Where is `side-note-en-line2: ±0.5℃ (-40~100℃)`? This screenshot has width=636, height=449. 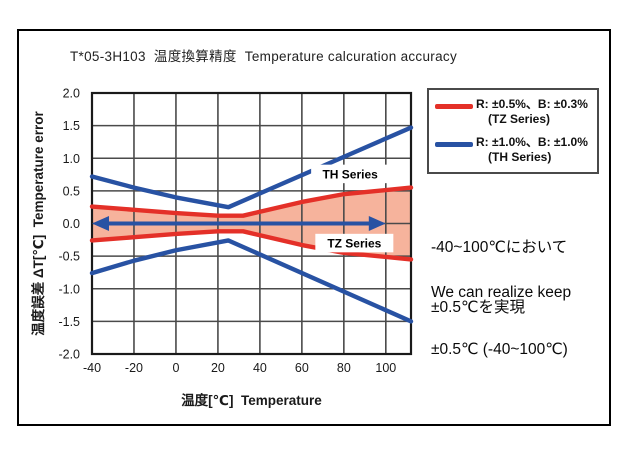
side-note-en-line2: ±0.5℃ (-40~100℃) is located at coordinates (499, 349).